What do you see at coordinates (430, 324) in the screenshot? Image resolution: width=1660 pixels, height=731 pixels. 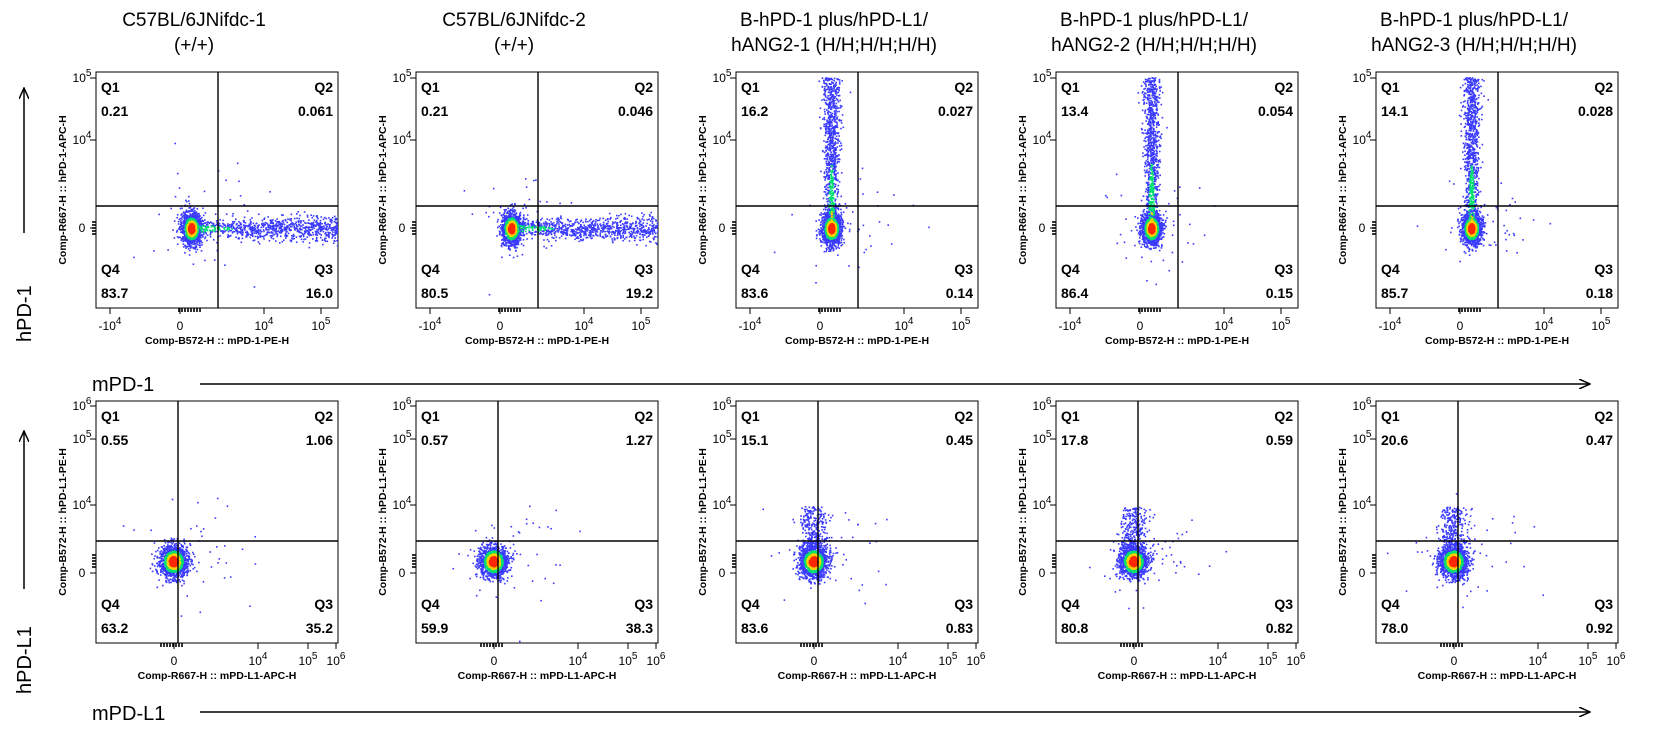 I see `x-tick-label: -104` at bounding box center [430, 324].